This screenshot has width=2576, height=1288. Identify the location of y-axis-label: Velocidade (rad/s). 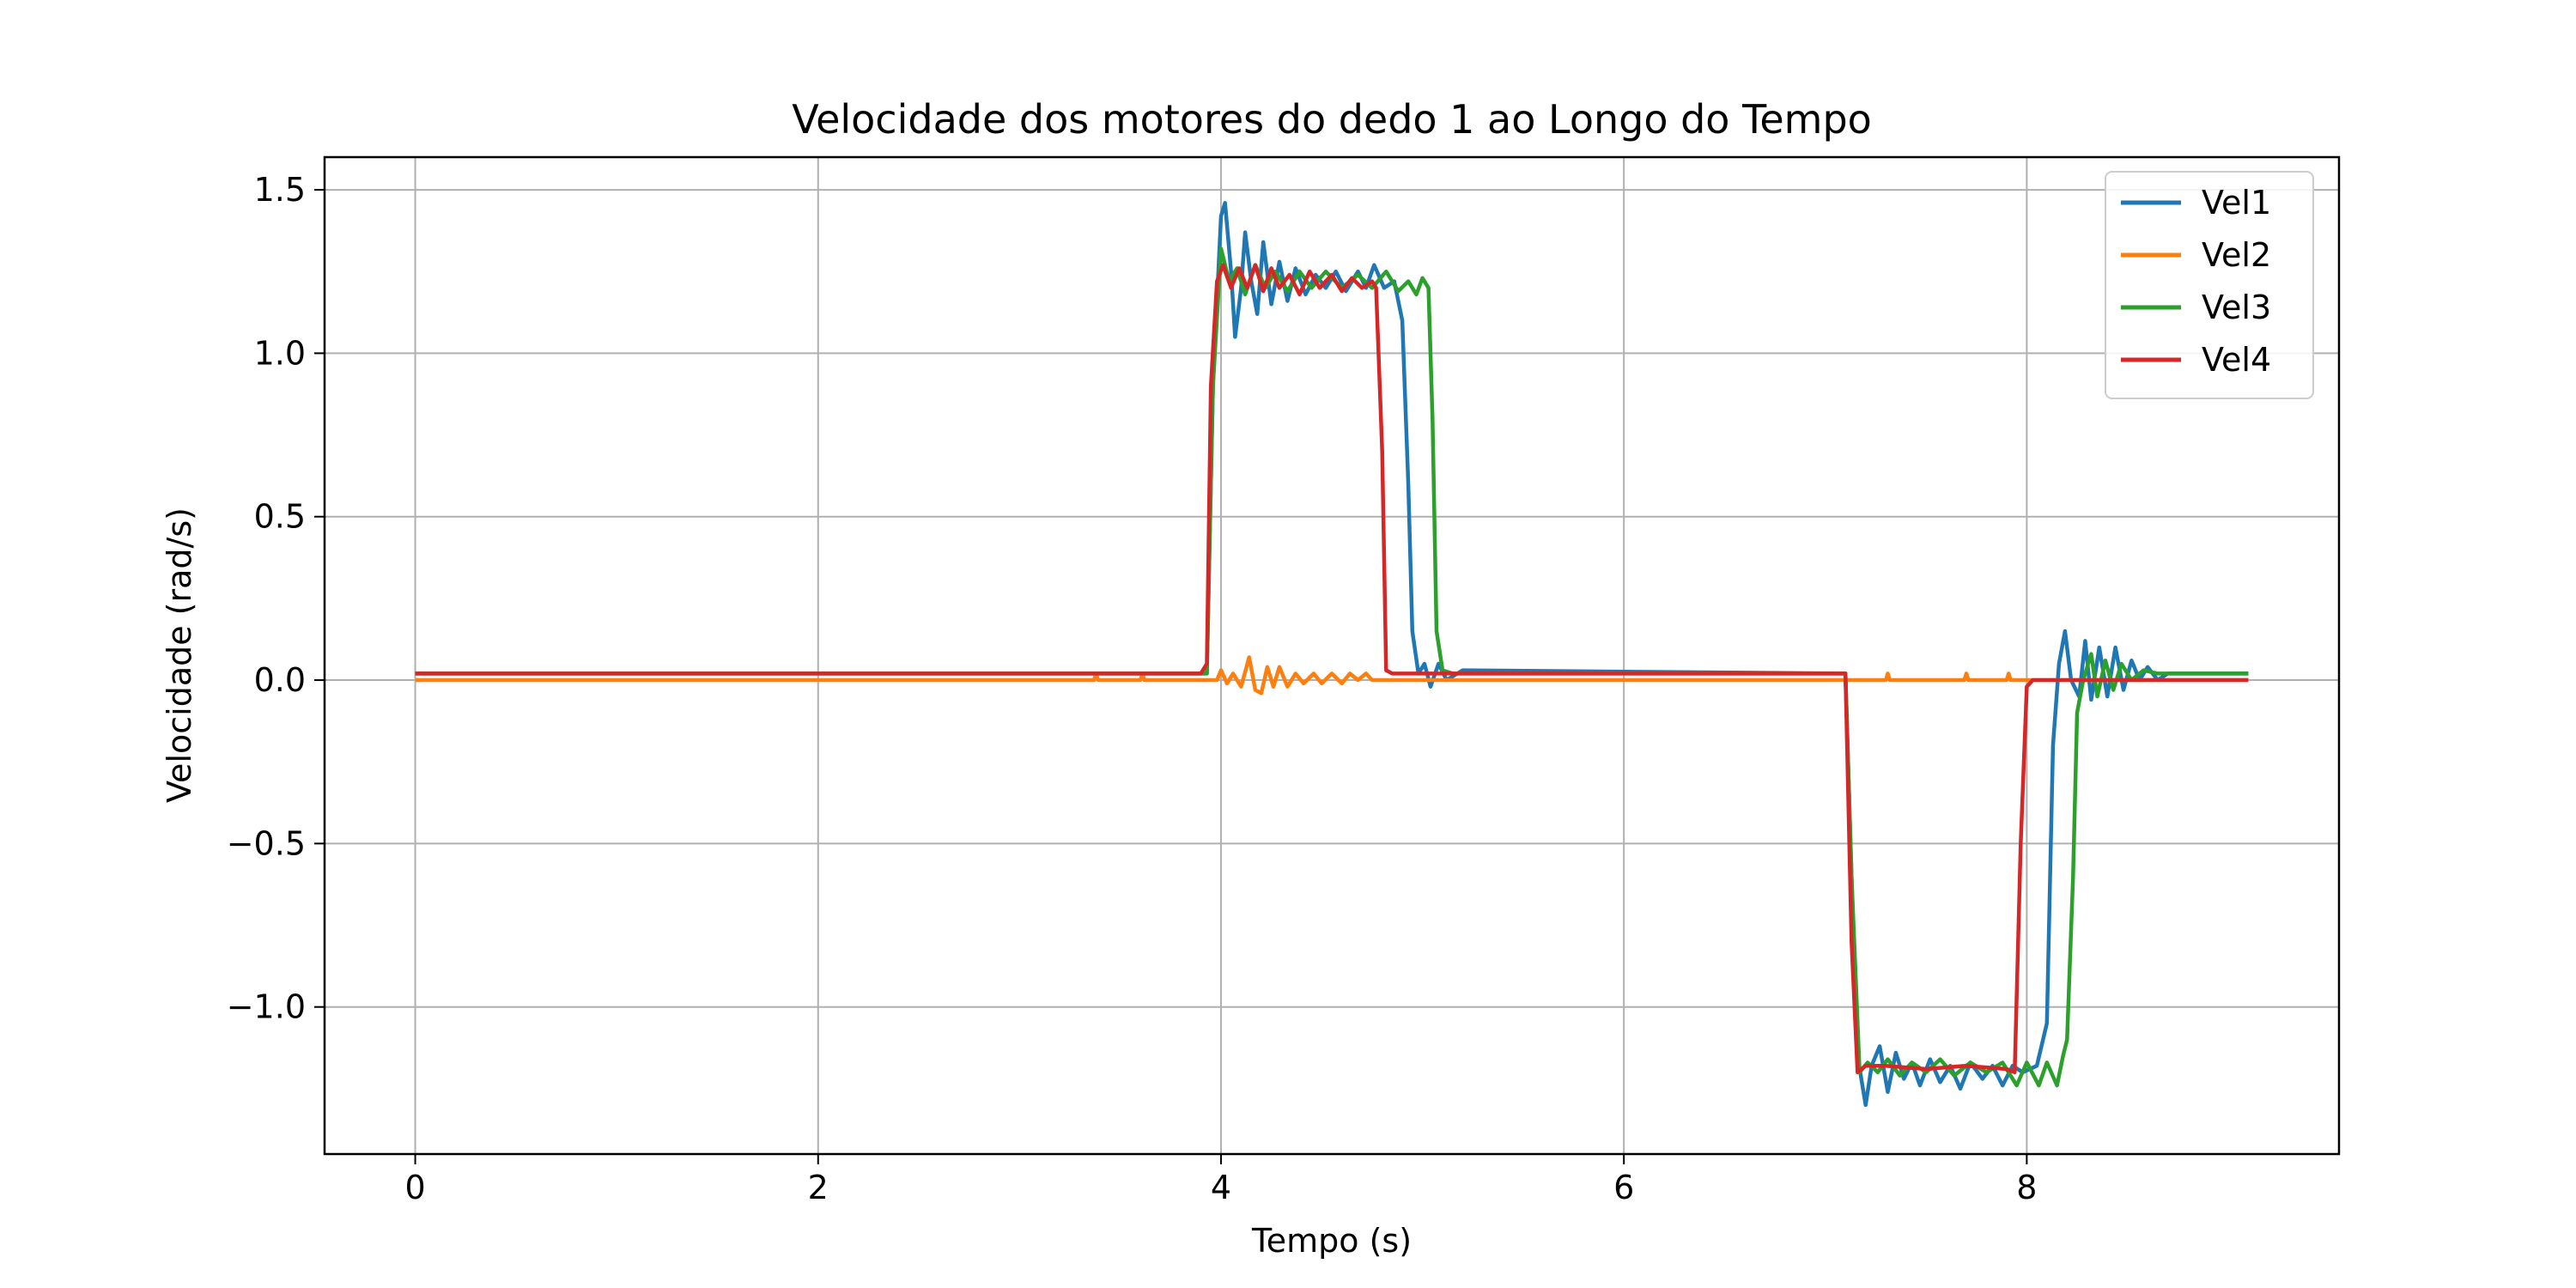
(180, 655).